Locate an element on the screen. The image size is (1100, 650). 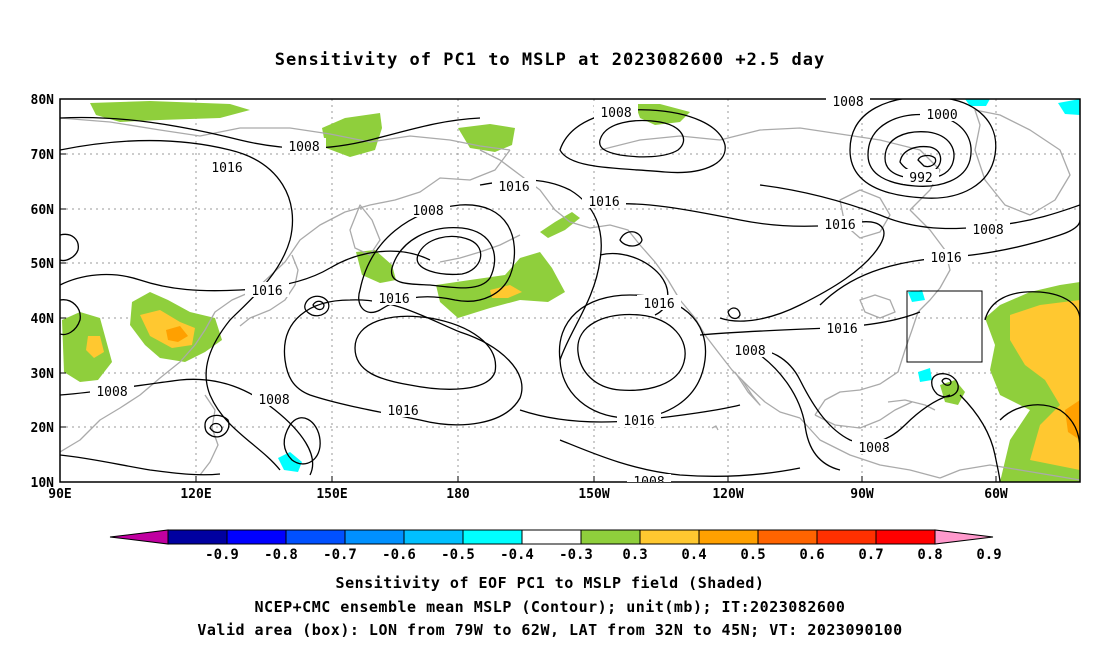
lat-label-20n: 20N is located at coordinates (43, 428).